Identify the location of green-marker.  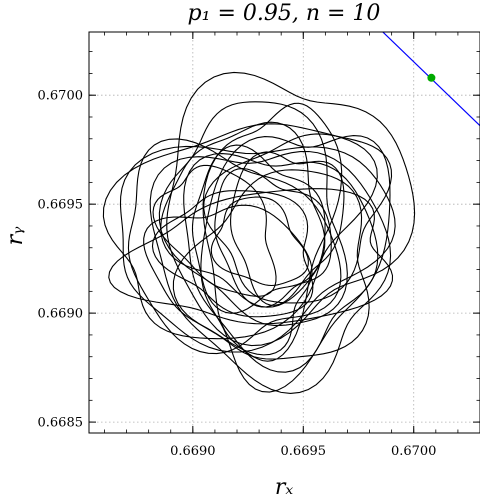
(431, 77).